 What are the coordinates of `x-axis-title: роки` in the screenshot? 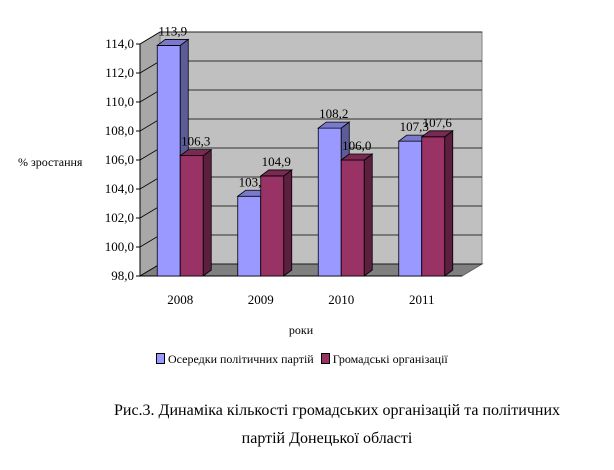 It's located at (301, 330).